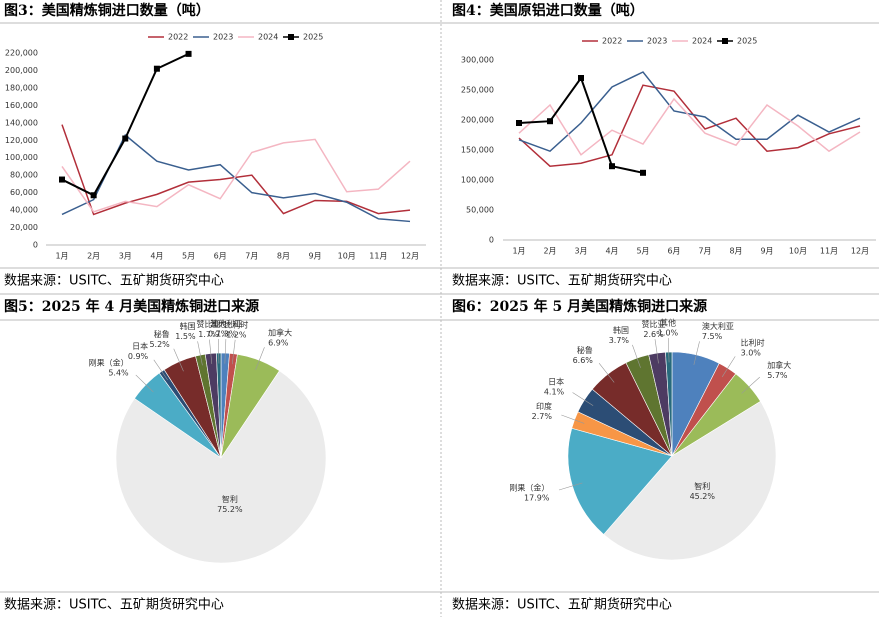 Image resolution: width=879 pixels, height=617 pixels. Describe the element at coordinates (280, 332) in the screenshot. I see `slice-name: 加拿大` at that location.